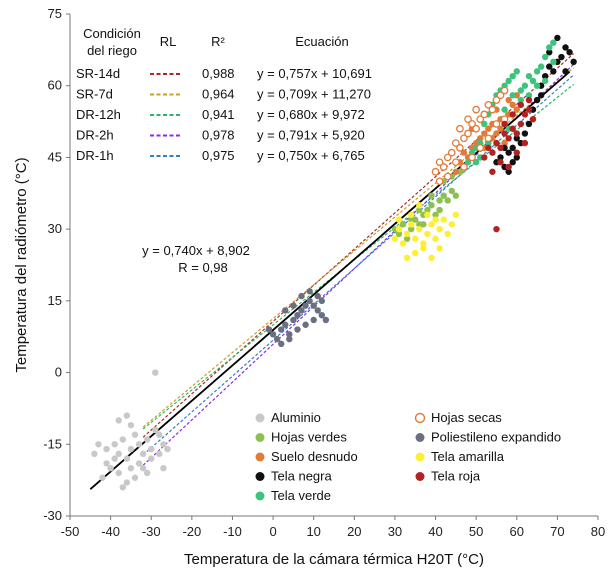  What do you see at coordinates (218, 94) in the screenshot?
I see `table-r2: 0,964` at bounding box center [218, 94].